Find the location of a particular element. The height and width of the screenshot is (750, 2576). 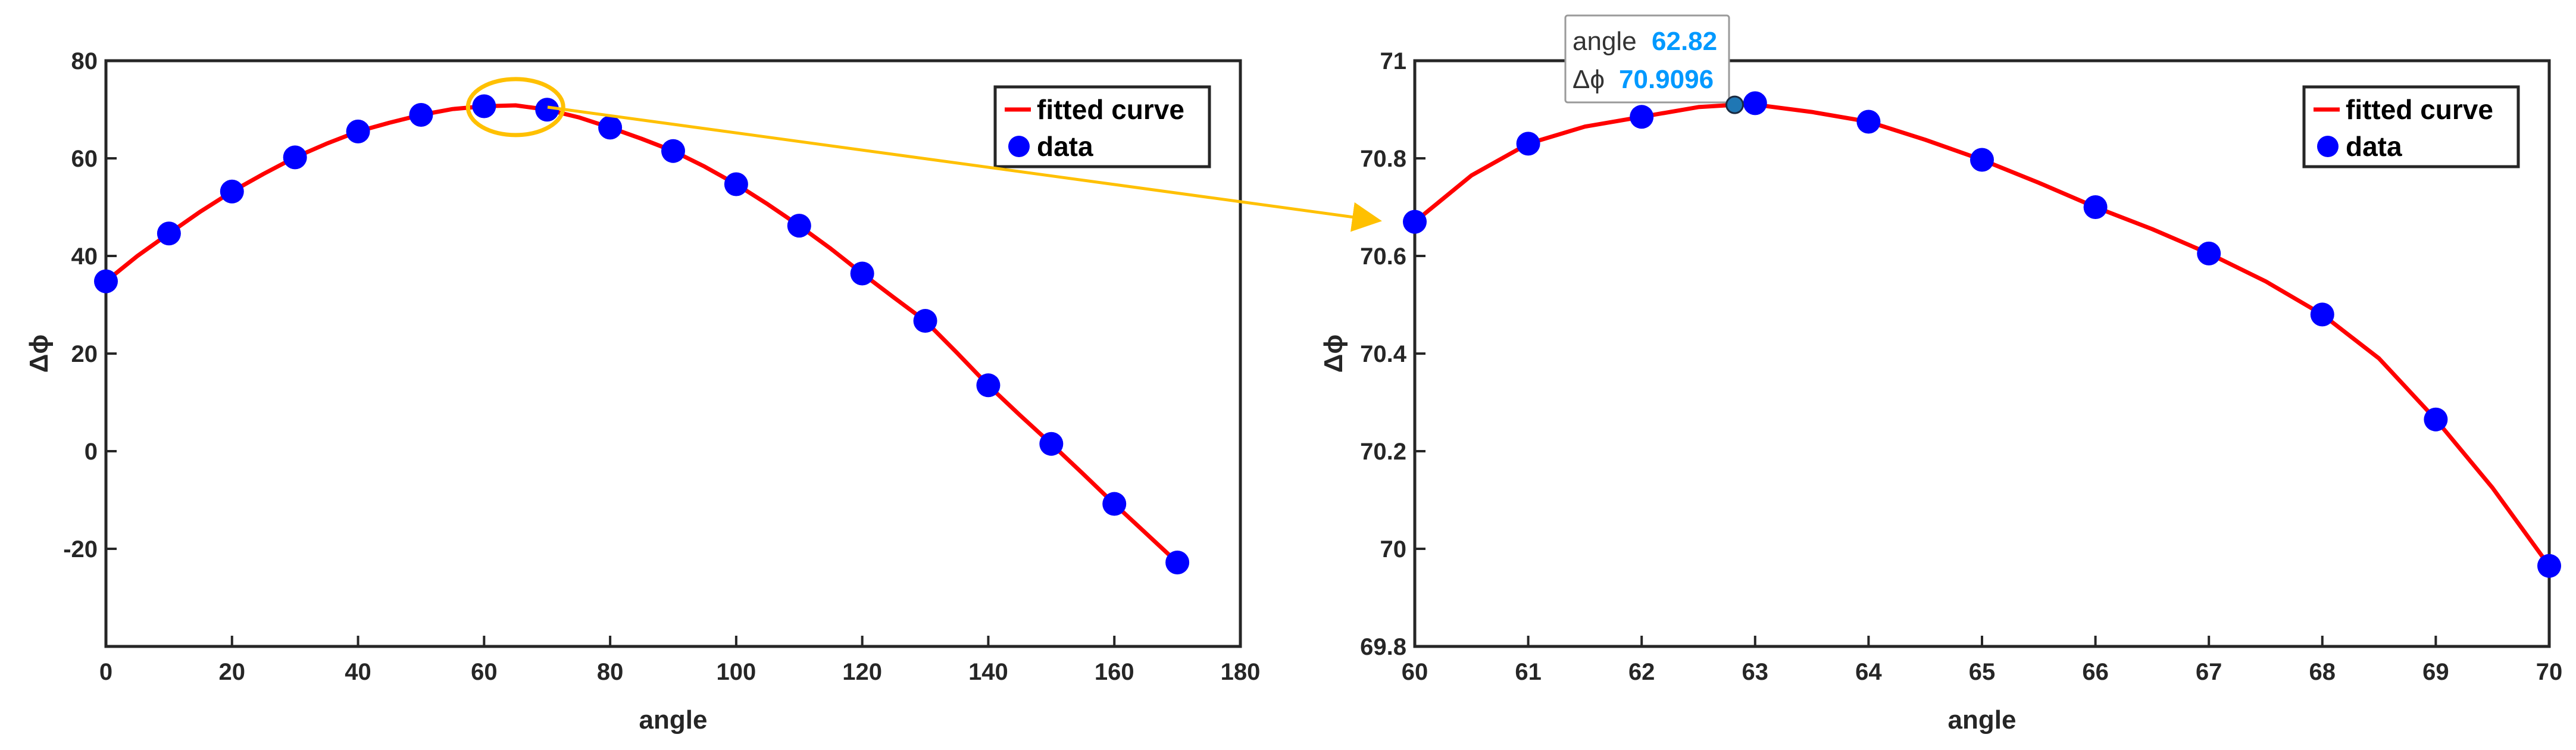

datatip: angle 62.82 Δϕ 70.9096 is located at coordinates (1654, 64).